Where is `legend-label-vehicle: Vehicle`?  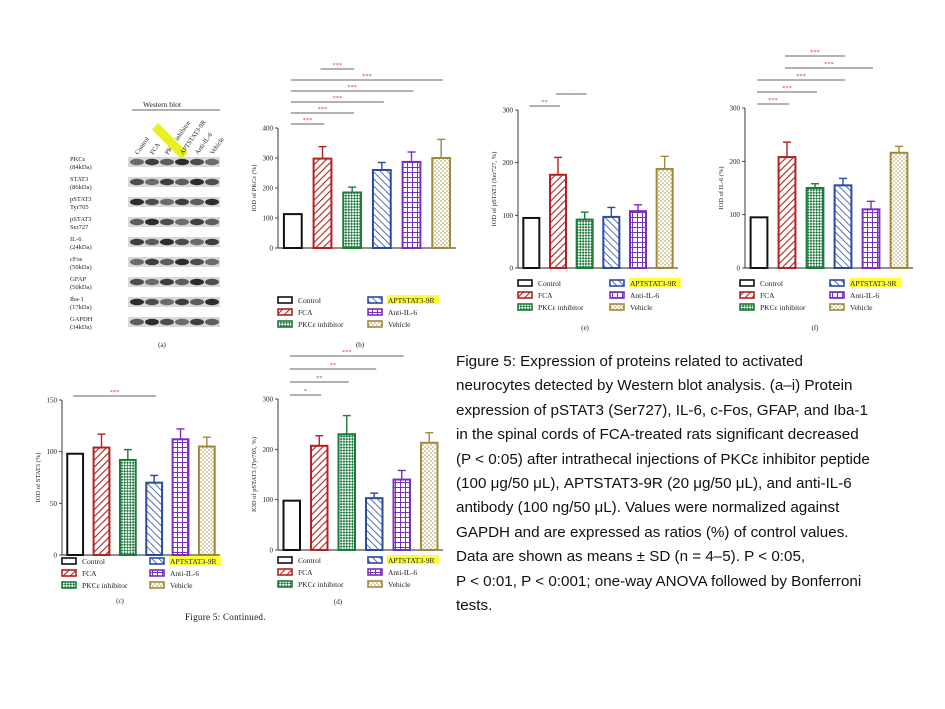 legend-label-vehicle: Vehicle is located at coordinates (399, 584).